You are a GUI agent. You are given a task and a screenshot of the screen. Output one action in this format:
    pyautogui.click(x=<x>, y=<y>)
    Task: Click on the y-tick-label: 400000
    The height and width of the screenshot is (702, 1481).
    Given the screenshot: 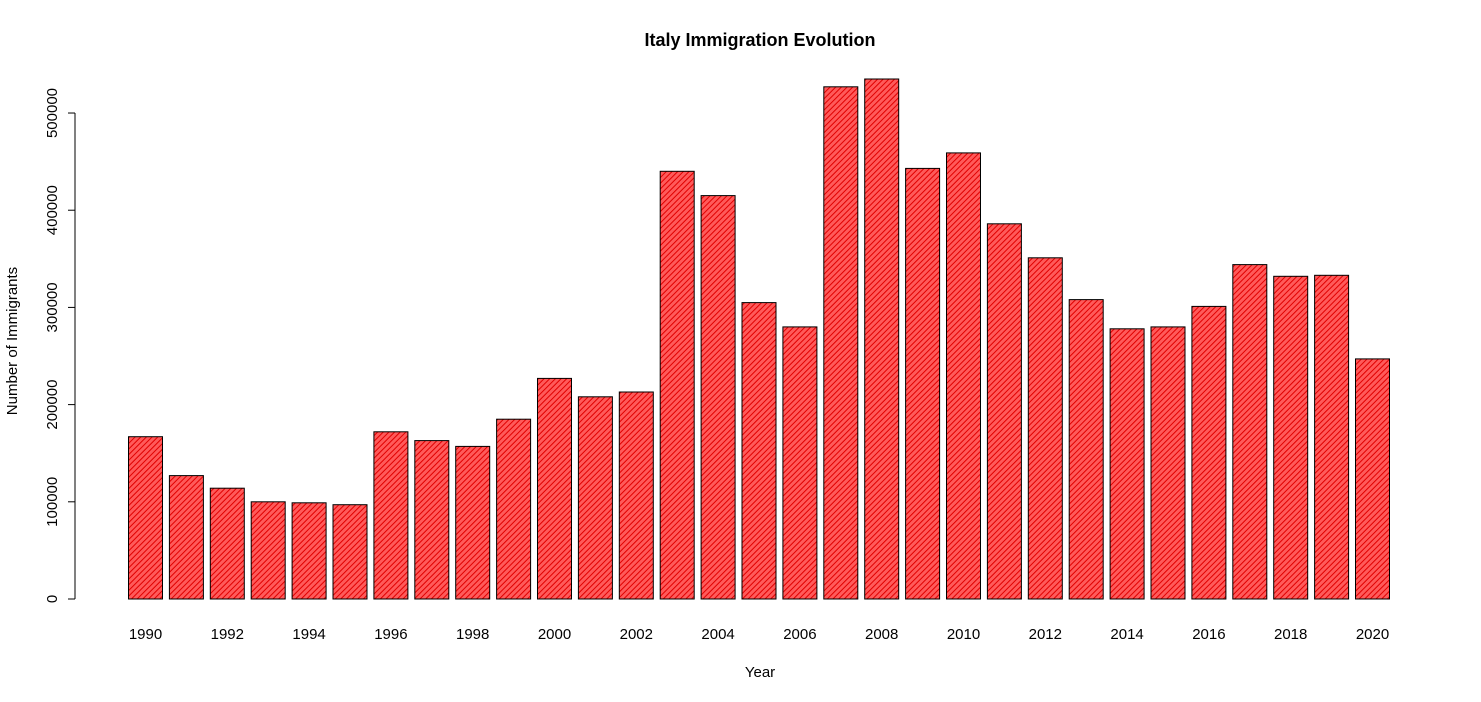 What is the action you would take?
    pyautogui.click(x=52, y=210)
    